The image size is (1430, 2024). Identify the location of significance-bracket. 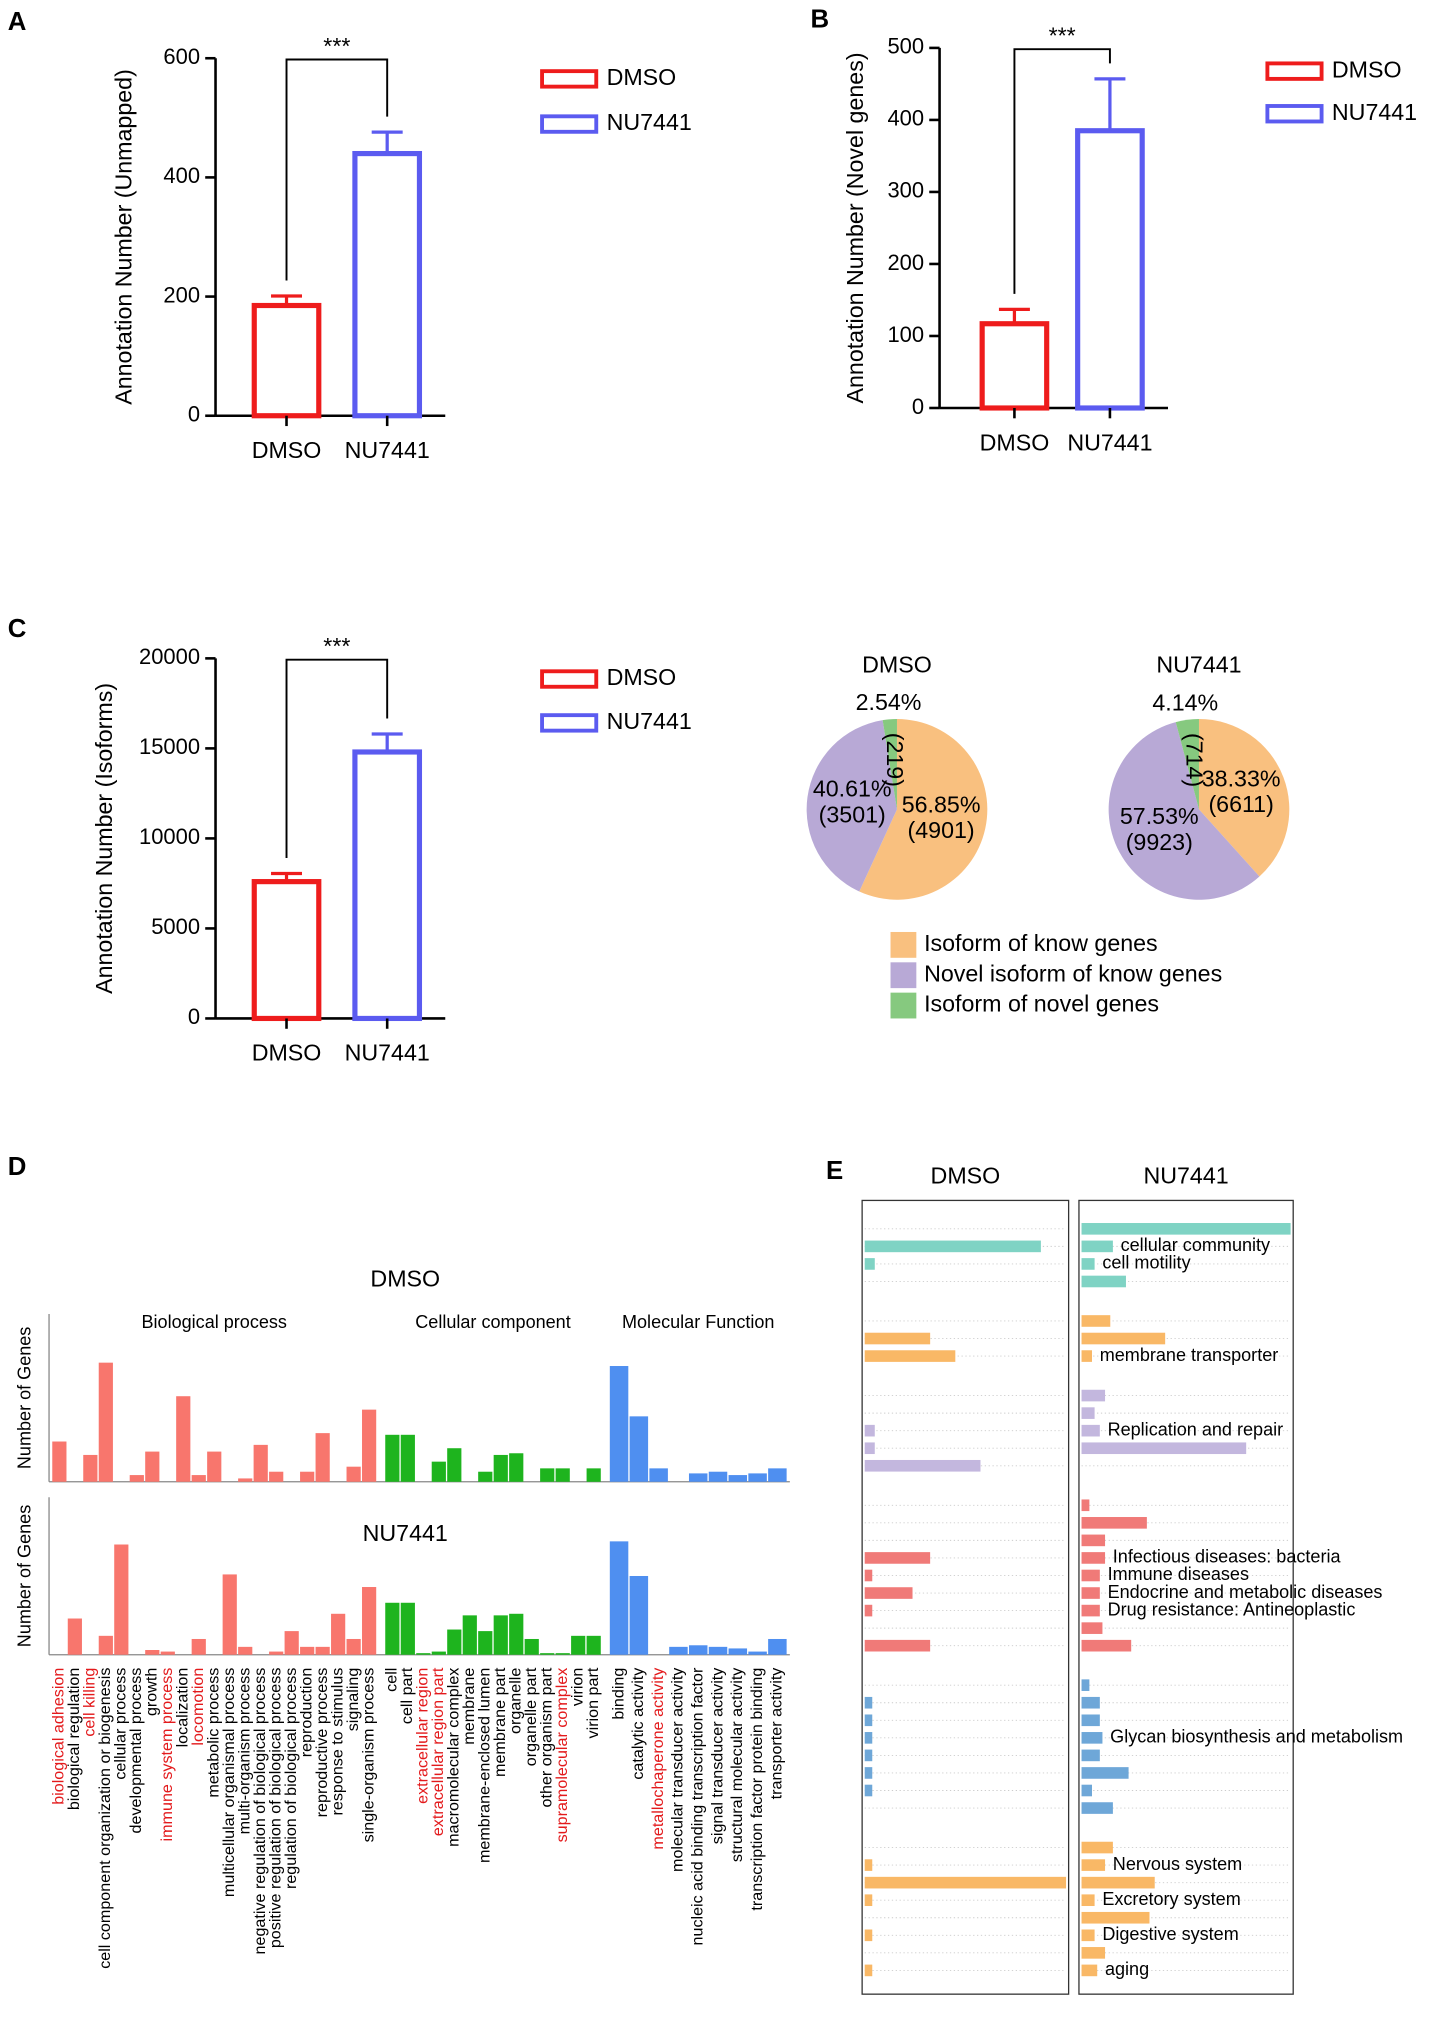
(337, 758).